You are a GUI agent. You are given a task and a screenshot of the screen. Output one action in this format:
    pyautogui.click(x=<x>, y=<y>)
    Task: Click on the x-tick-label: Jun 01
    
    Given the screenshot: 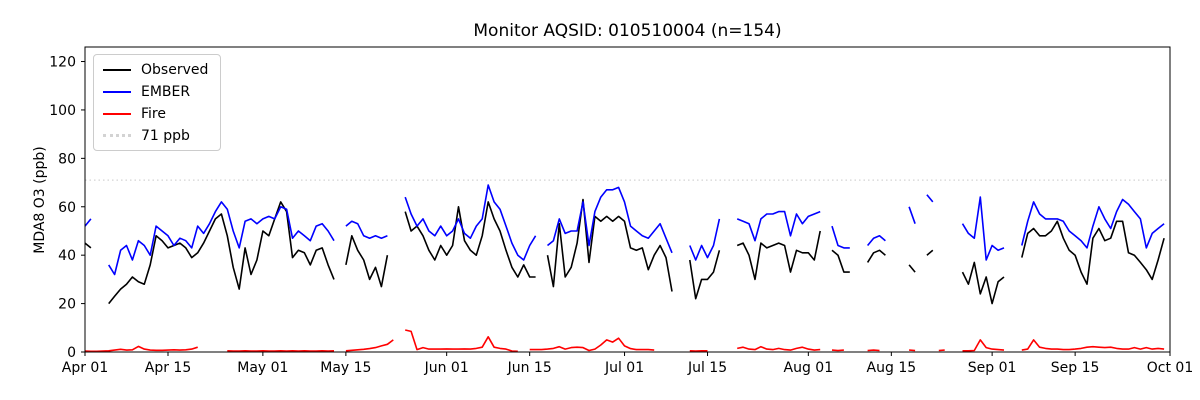 What is the action you would take?
    pyautogui.click(x=446, y=368)
    